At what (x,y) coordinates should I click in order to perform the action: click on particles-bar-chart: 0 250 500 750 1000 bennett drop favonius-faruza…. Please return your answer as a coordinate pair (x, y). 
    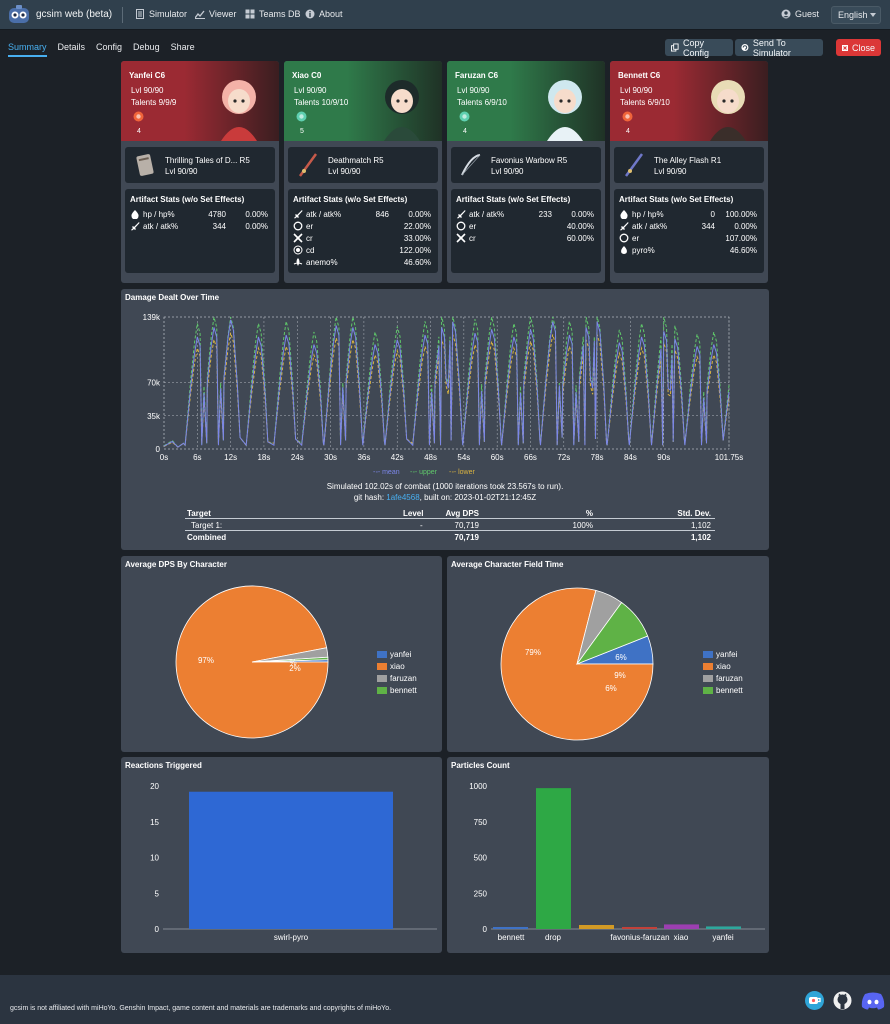
    Looking at the image, I should click on (608, 855).